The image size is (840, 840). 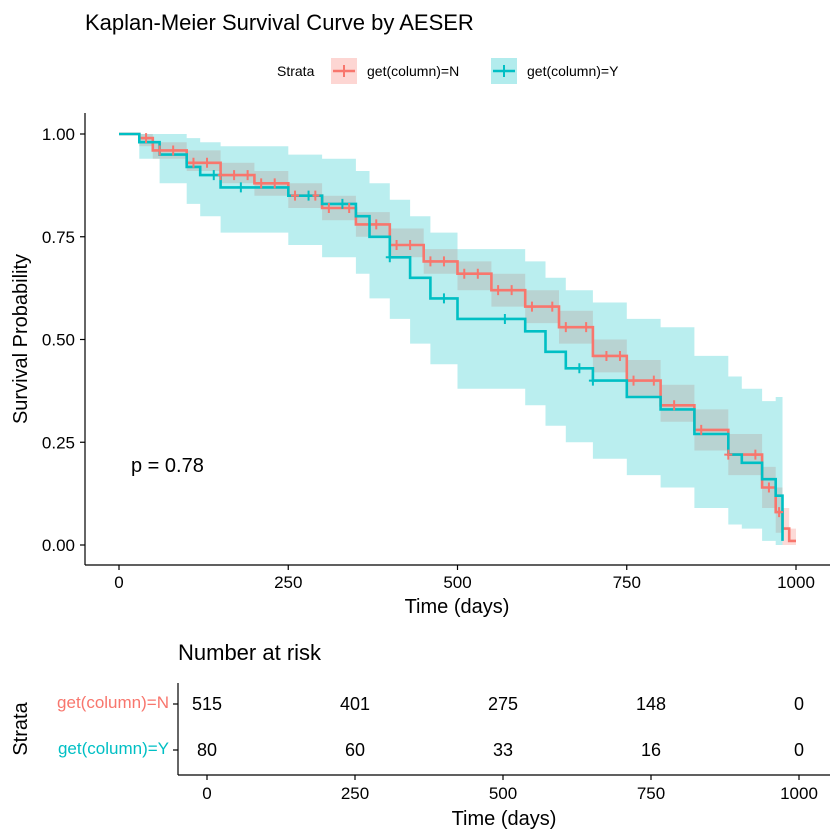 I want to click on risk-x-tick-label: 0, so click(x=206, y=793).